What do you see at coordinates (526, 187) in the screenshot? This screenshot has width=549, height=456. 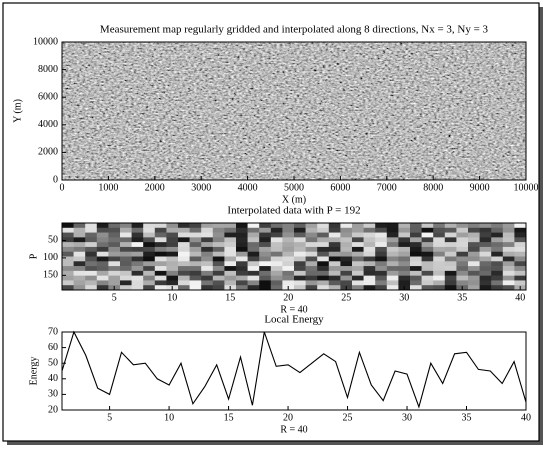 I see `x-tick-label: 10000` at bounding box center [526, 187].